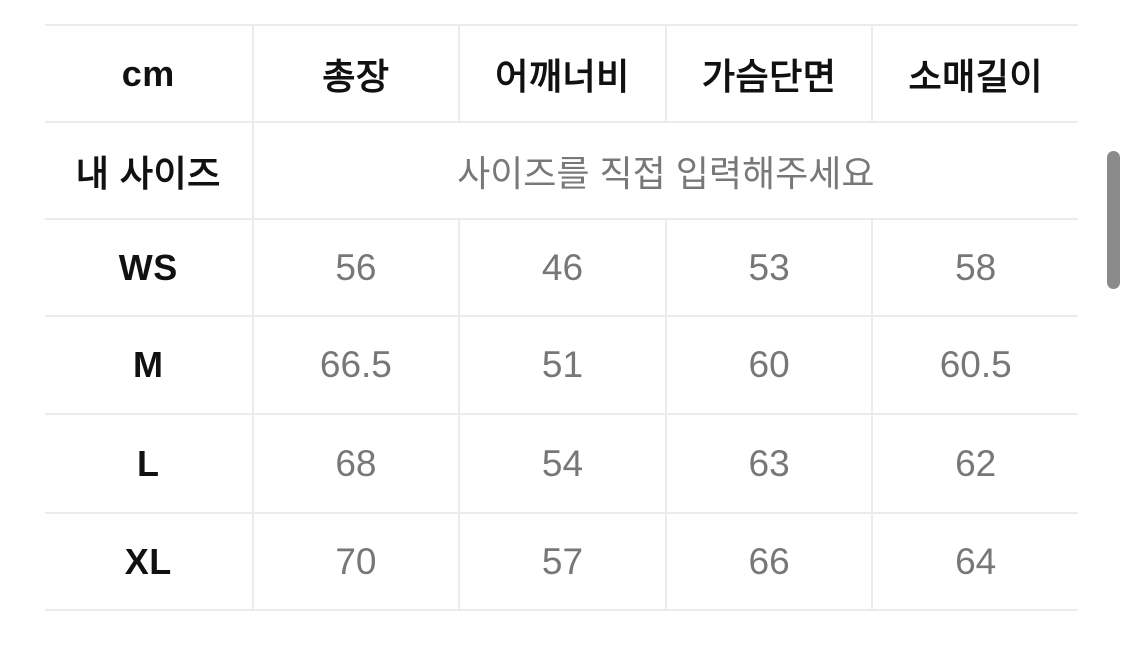 Image resolution: width=1125 pixels, height=656 pixels. Describe the element at coordinates (148, 364) in the screenshot. I see `size-label: M` at that location.